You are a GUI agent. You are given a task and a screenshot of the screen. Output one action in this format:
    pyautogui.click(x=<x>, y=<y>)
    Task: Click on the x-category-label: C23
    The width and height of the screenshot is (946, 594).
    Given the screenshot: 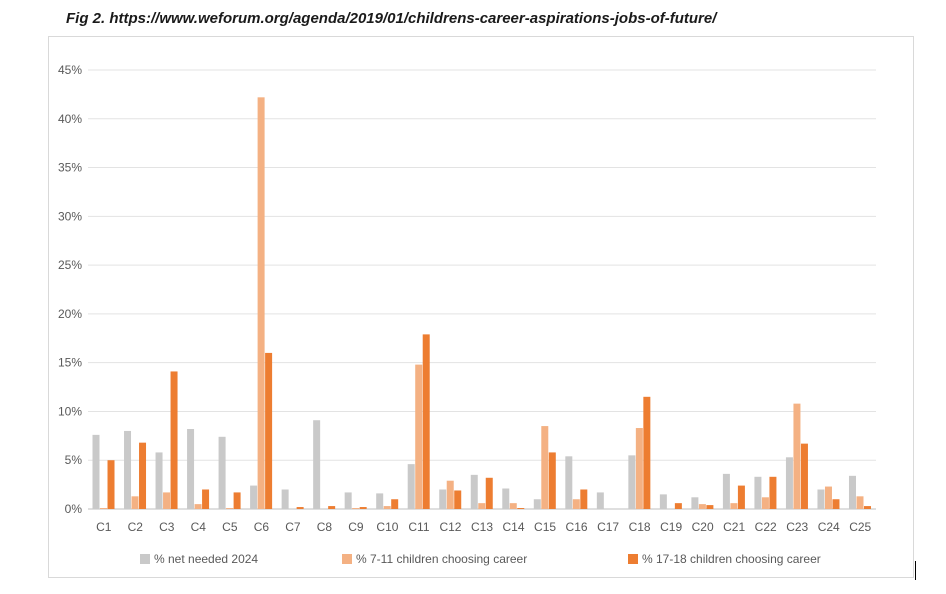 What is the action you would take?
    pyautogui.click(x=797, y=527)
    